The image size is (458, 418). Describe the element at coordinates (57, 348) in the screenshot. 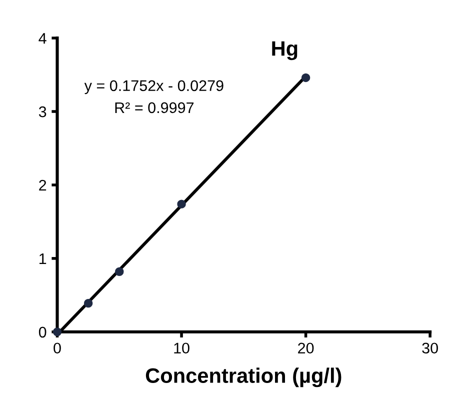

I see `x-tick-label: 0` at that location.